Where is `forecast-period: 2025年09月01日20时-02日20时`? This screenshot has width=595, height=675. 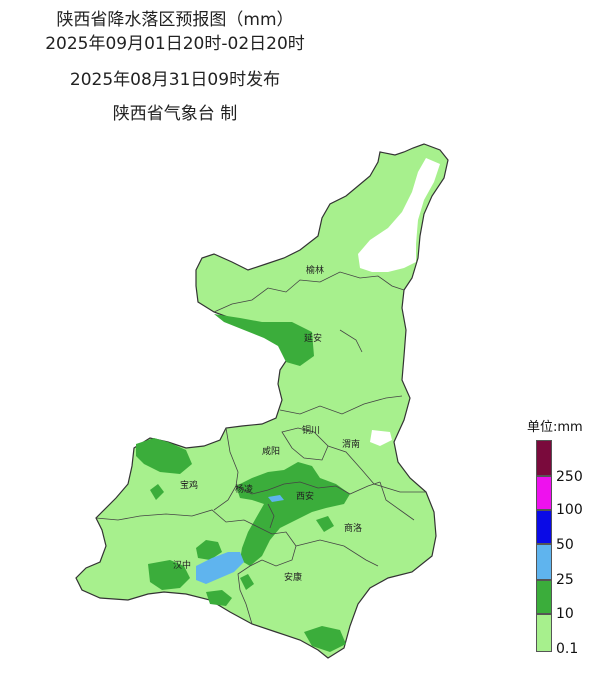
forecast-period: 2025年09月01日20时-02日20时 is located at coordinates (175, 44).